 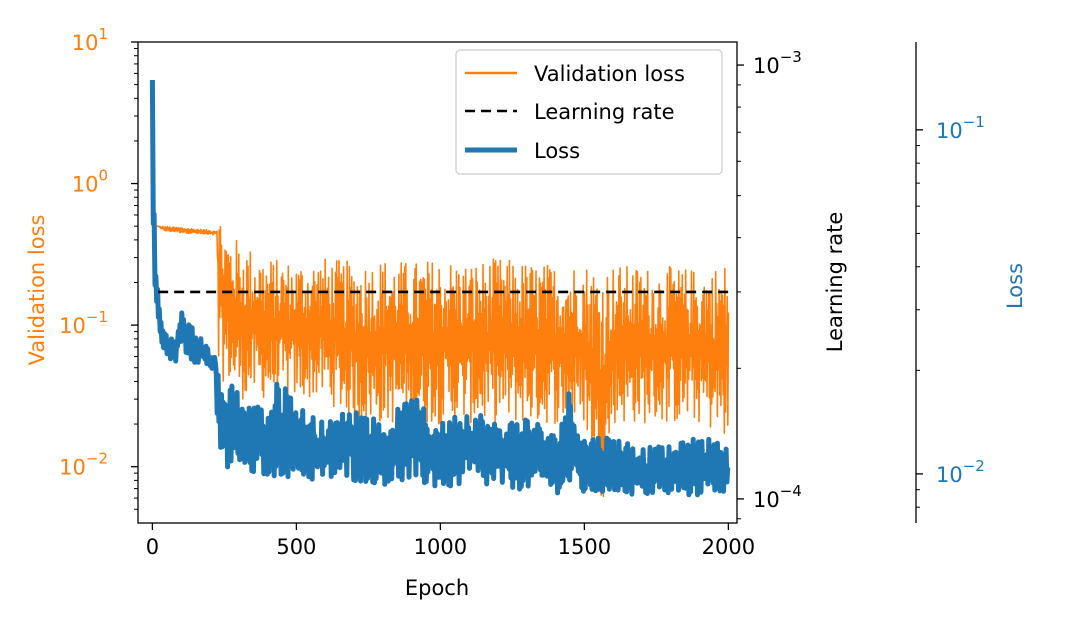 I want to click on validation-axis-ticks: 10⁻² 10⁻¹ 10⁰ 10¹, so click(x=98, y=267).